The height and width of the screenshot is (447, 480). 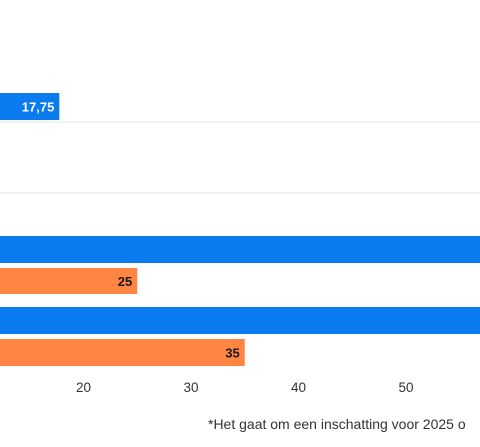 I want to click on bar-value-label: 25, so click(x=125, y=281).